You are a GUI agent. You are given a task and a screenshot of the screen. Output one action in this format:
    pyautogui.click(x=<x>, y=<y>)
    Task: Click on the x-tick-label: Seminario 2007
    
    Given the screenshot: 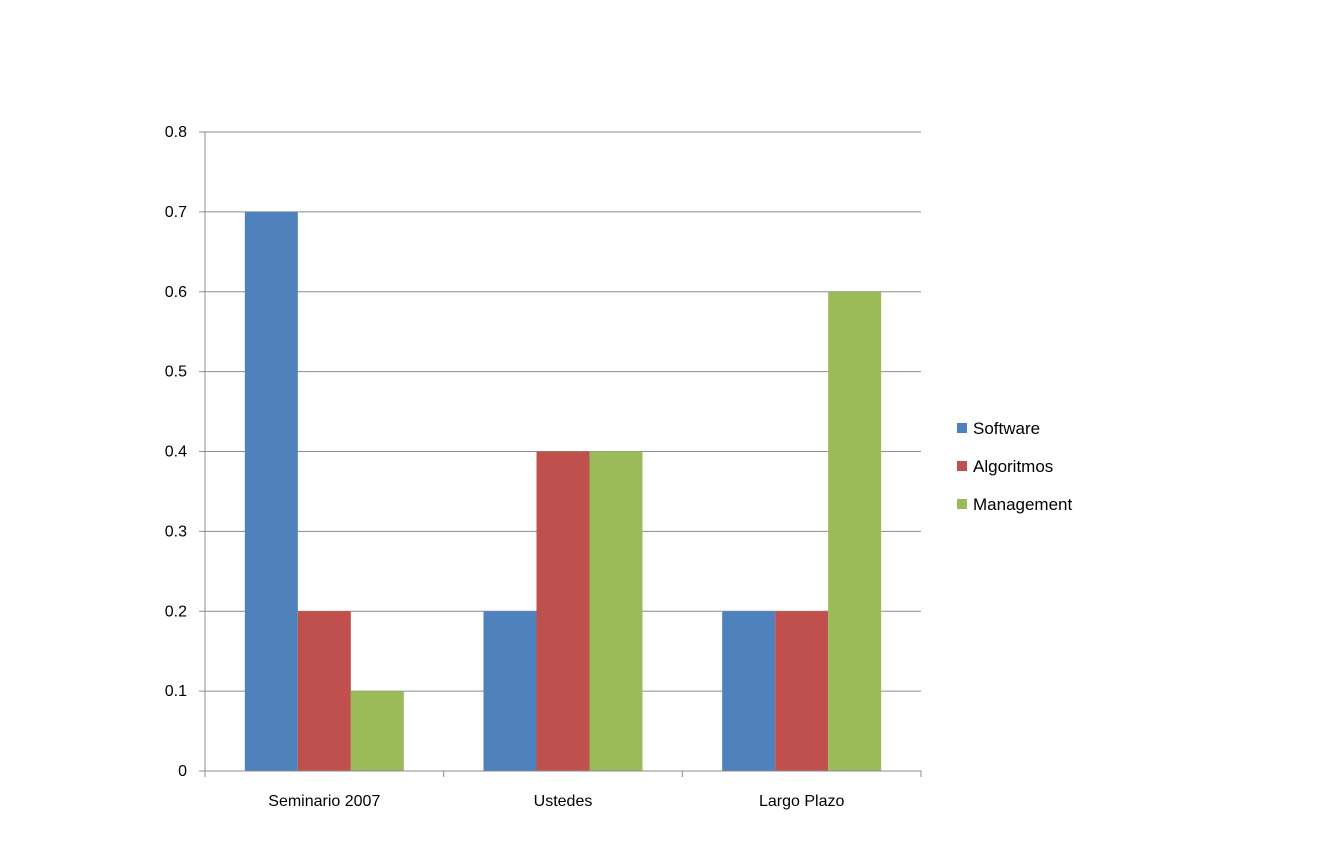 What is the action you would take?
    pyautogui.click(x=324, y=801)
    